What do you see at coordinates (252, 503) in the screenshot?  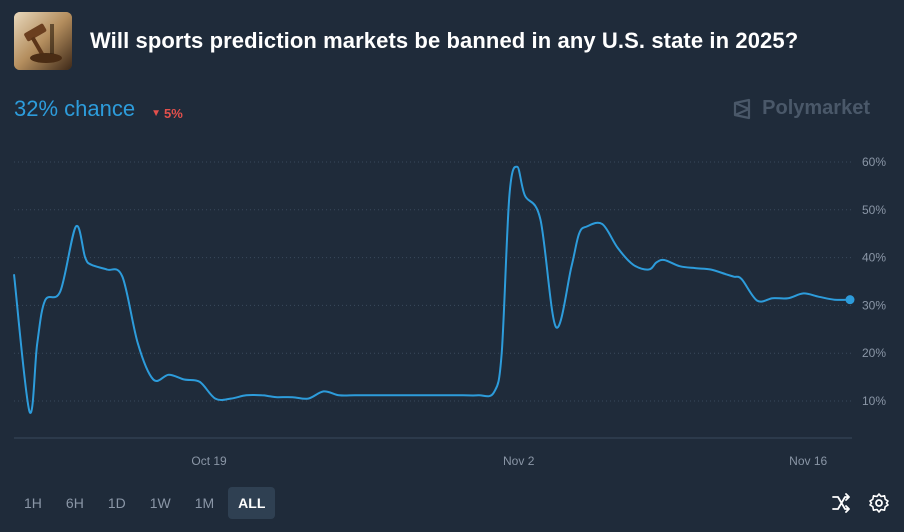 I see `range-all: ALL` at bounding box center [252, 503].